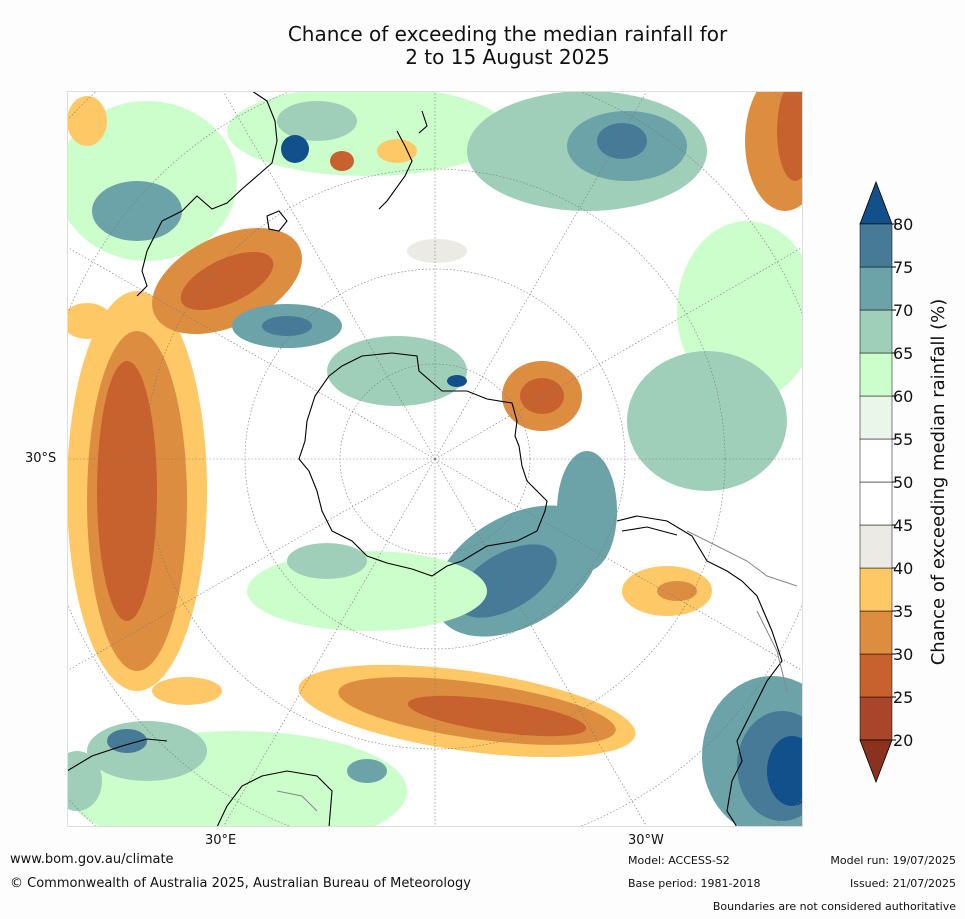 The width and height of the screenshot is (965, 919). What do you see at coordinates (876, 202) in the screenshot?
I see `colorbar-extend-high` at bounding box center [876, 202].